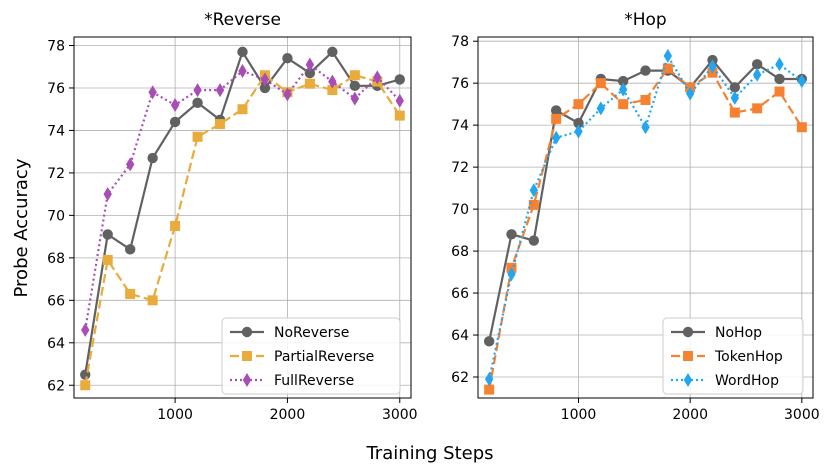 The width and height of the screenshot is (830, 475). I want to click on legend-marker-noreverse, so click(247, 332).